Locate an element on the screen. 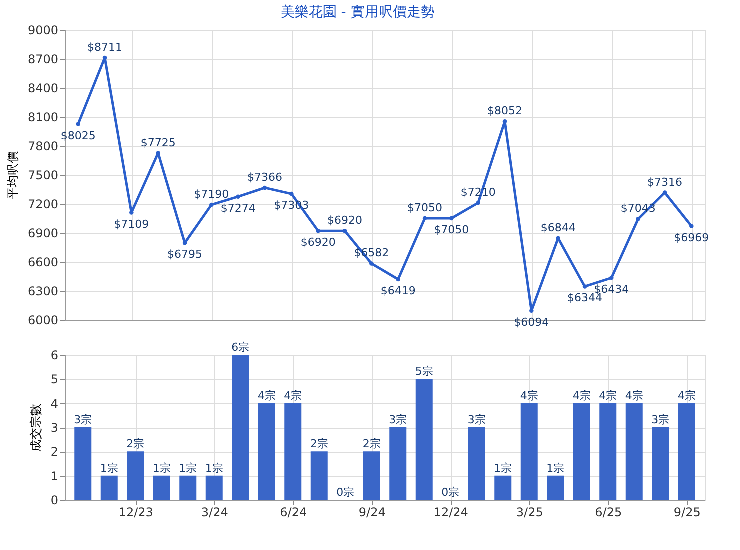  y-tick-label: 6000 is located at coordinates (43, 321).